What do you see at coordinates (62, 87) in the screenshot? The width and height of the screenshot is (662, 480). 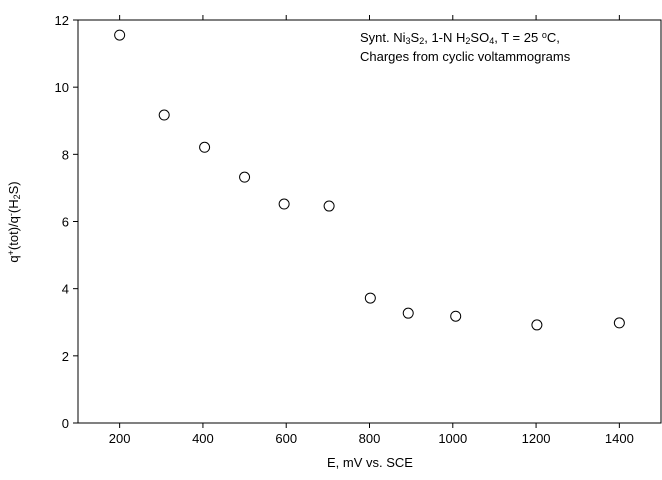 I see `y-tick-label: 10` at bounding box center [62, 87].